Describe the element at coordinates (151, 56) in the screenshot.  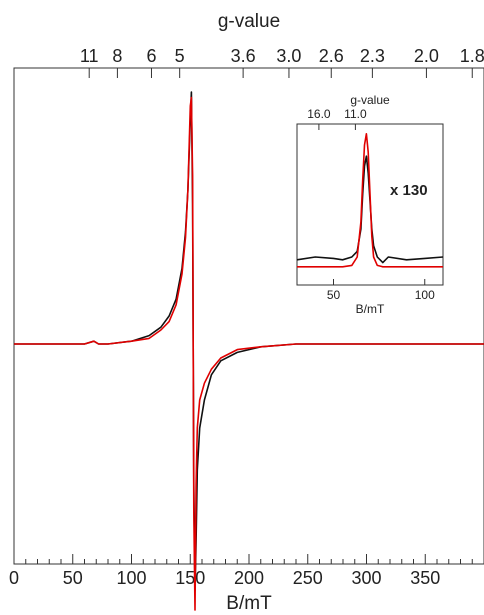
I see `g-value-tick-label: 6` at that location.